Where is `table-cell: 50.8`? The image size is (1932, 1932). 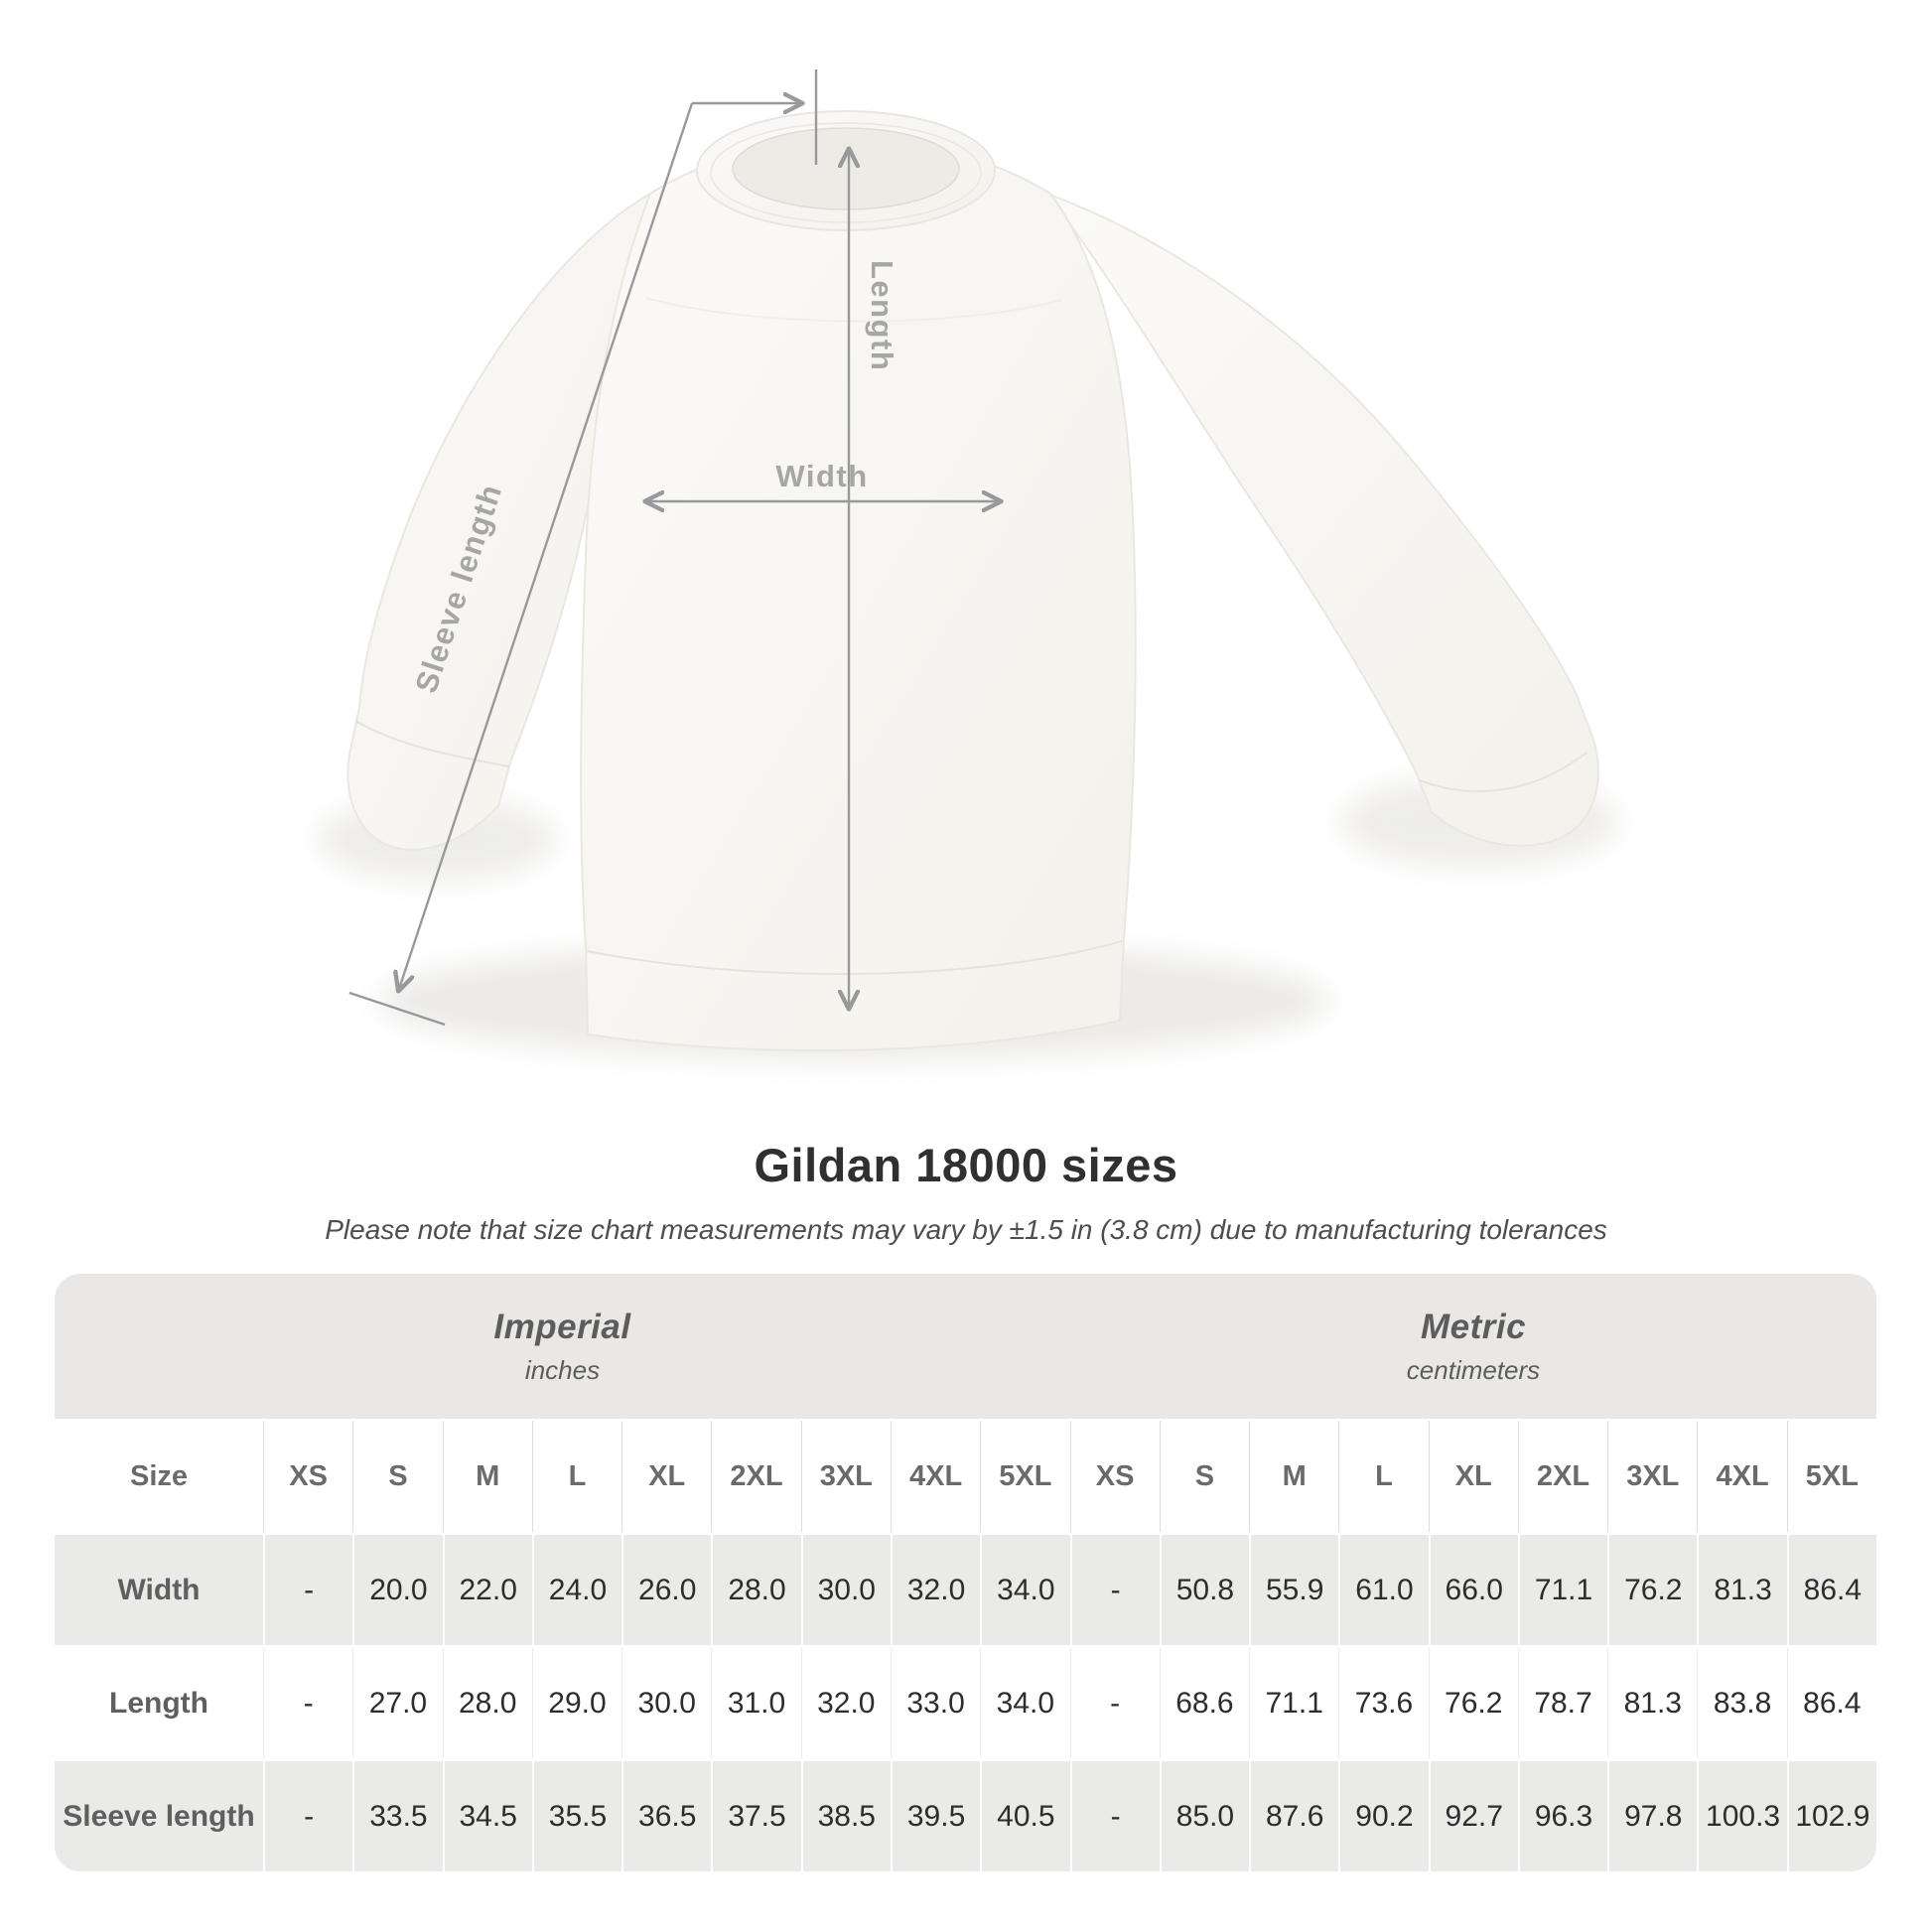 table-cell: 50.8 is located at coordinates (1204, 1590).